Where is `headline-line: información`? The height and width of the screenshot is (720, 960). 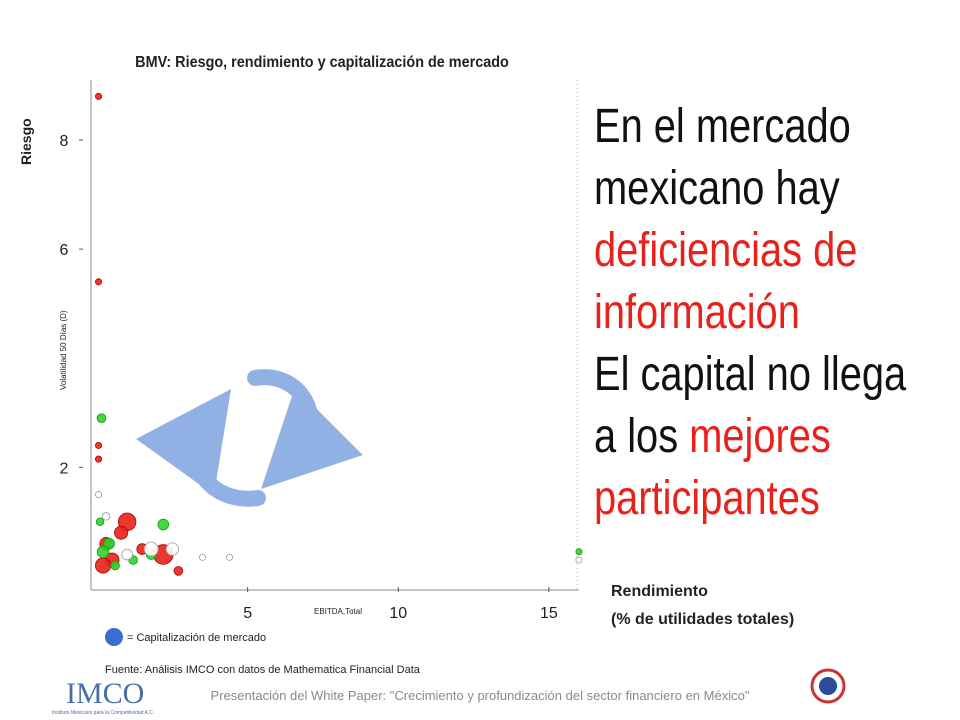
headline-line: información is located at coordinates (697, 312).